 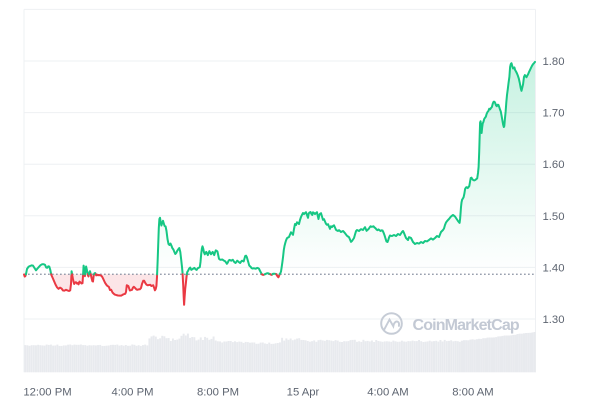 I want to click on svg-text: 12:00 PM, so click(x=47, y=393).